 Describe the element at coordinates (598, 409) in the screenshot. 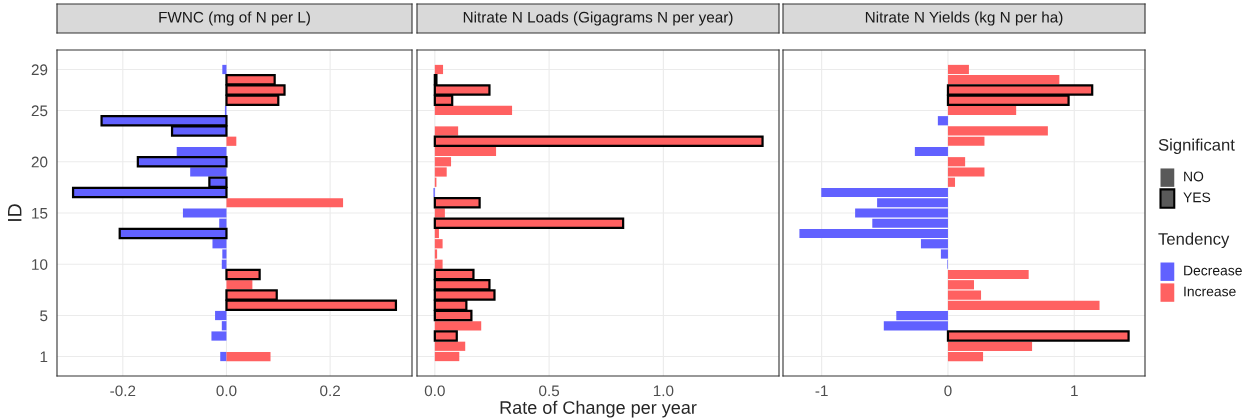

I see `x-axis-title: Rate of Change per year` at that location.